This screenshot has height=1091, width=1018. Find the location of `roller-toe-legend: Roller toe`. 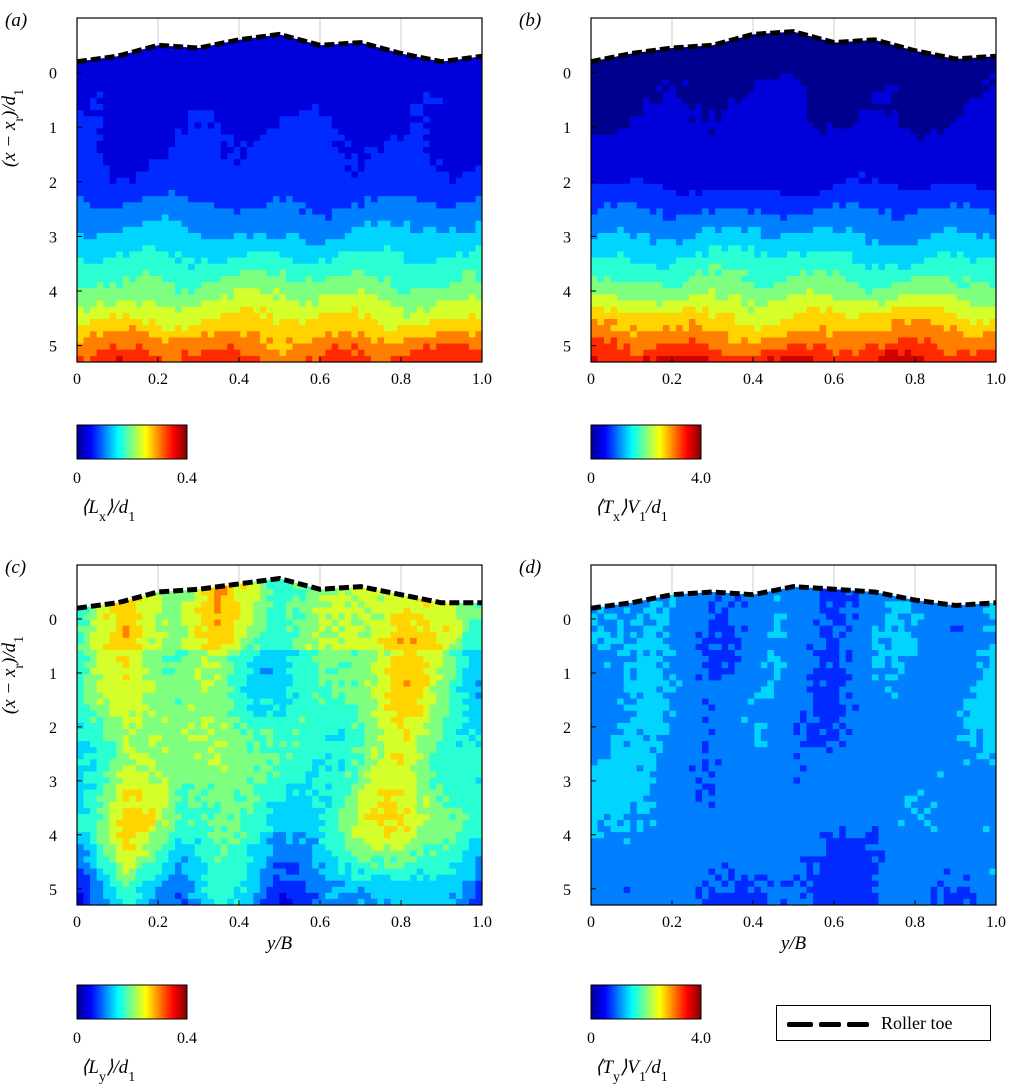

roller-toe-legend: Roller toe is located at coordinates (883, 1023).